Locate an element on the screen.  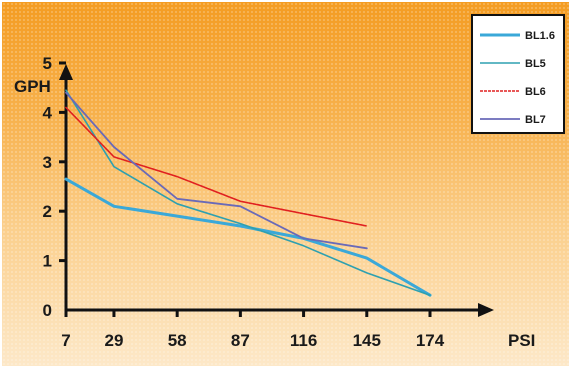
y-axis-arrowhead is located at coordinates (66, 72).